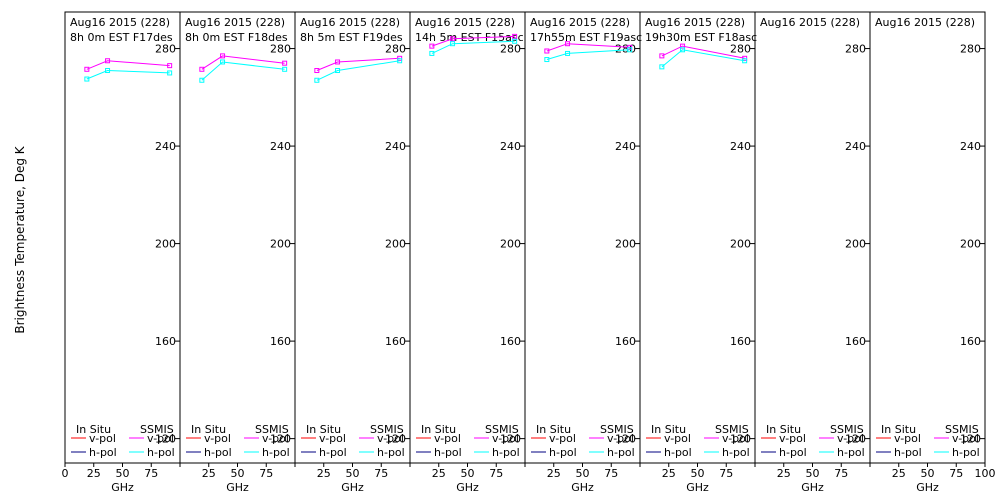 The height and width of the screenshot is (500, 1000). I want to click on panel-title-time: 8h 0m EST F17des, so click(121, 37).